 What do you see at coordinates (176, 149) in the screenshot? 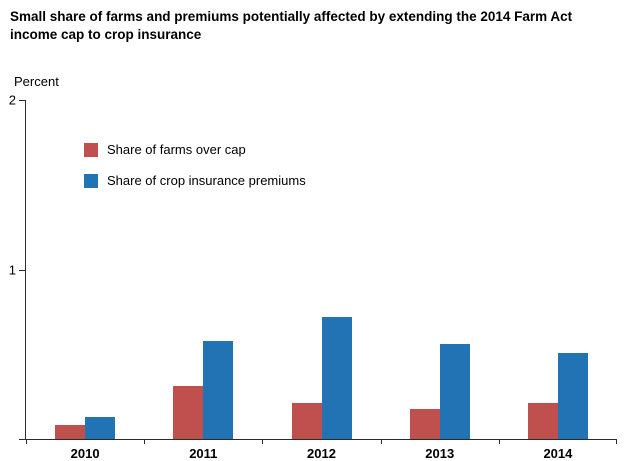
I see `legend-label-0: Share of farms over cap` at bounding box center [176, 149].